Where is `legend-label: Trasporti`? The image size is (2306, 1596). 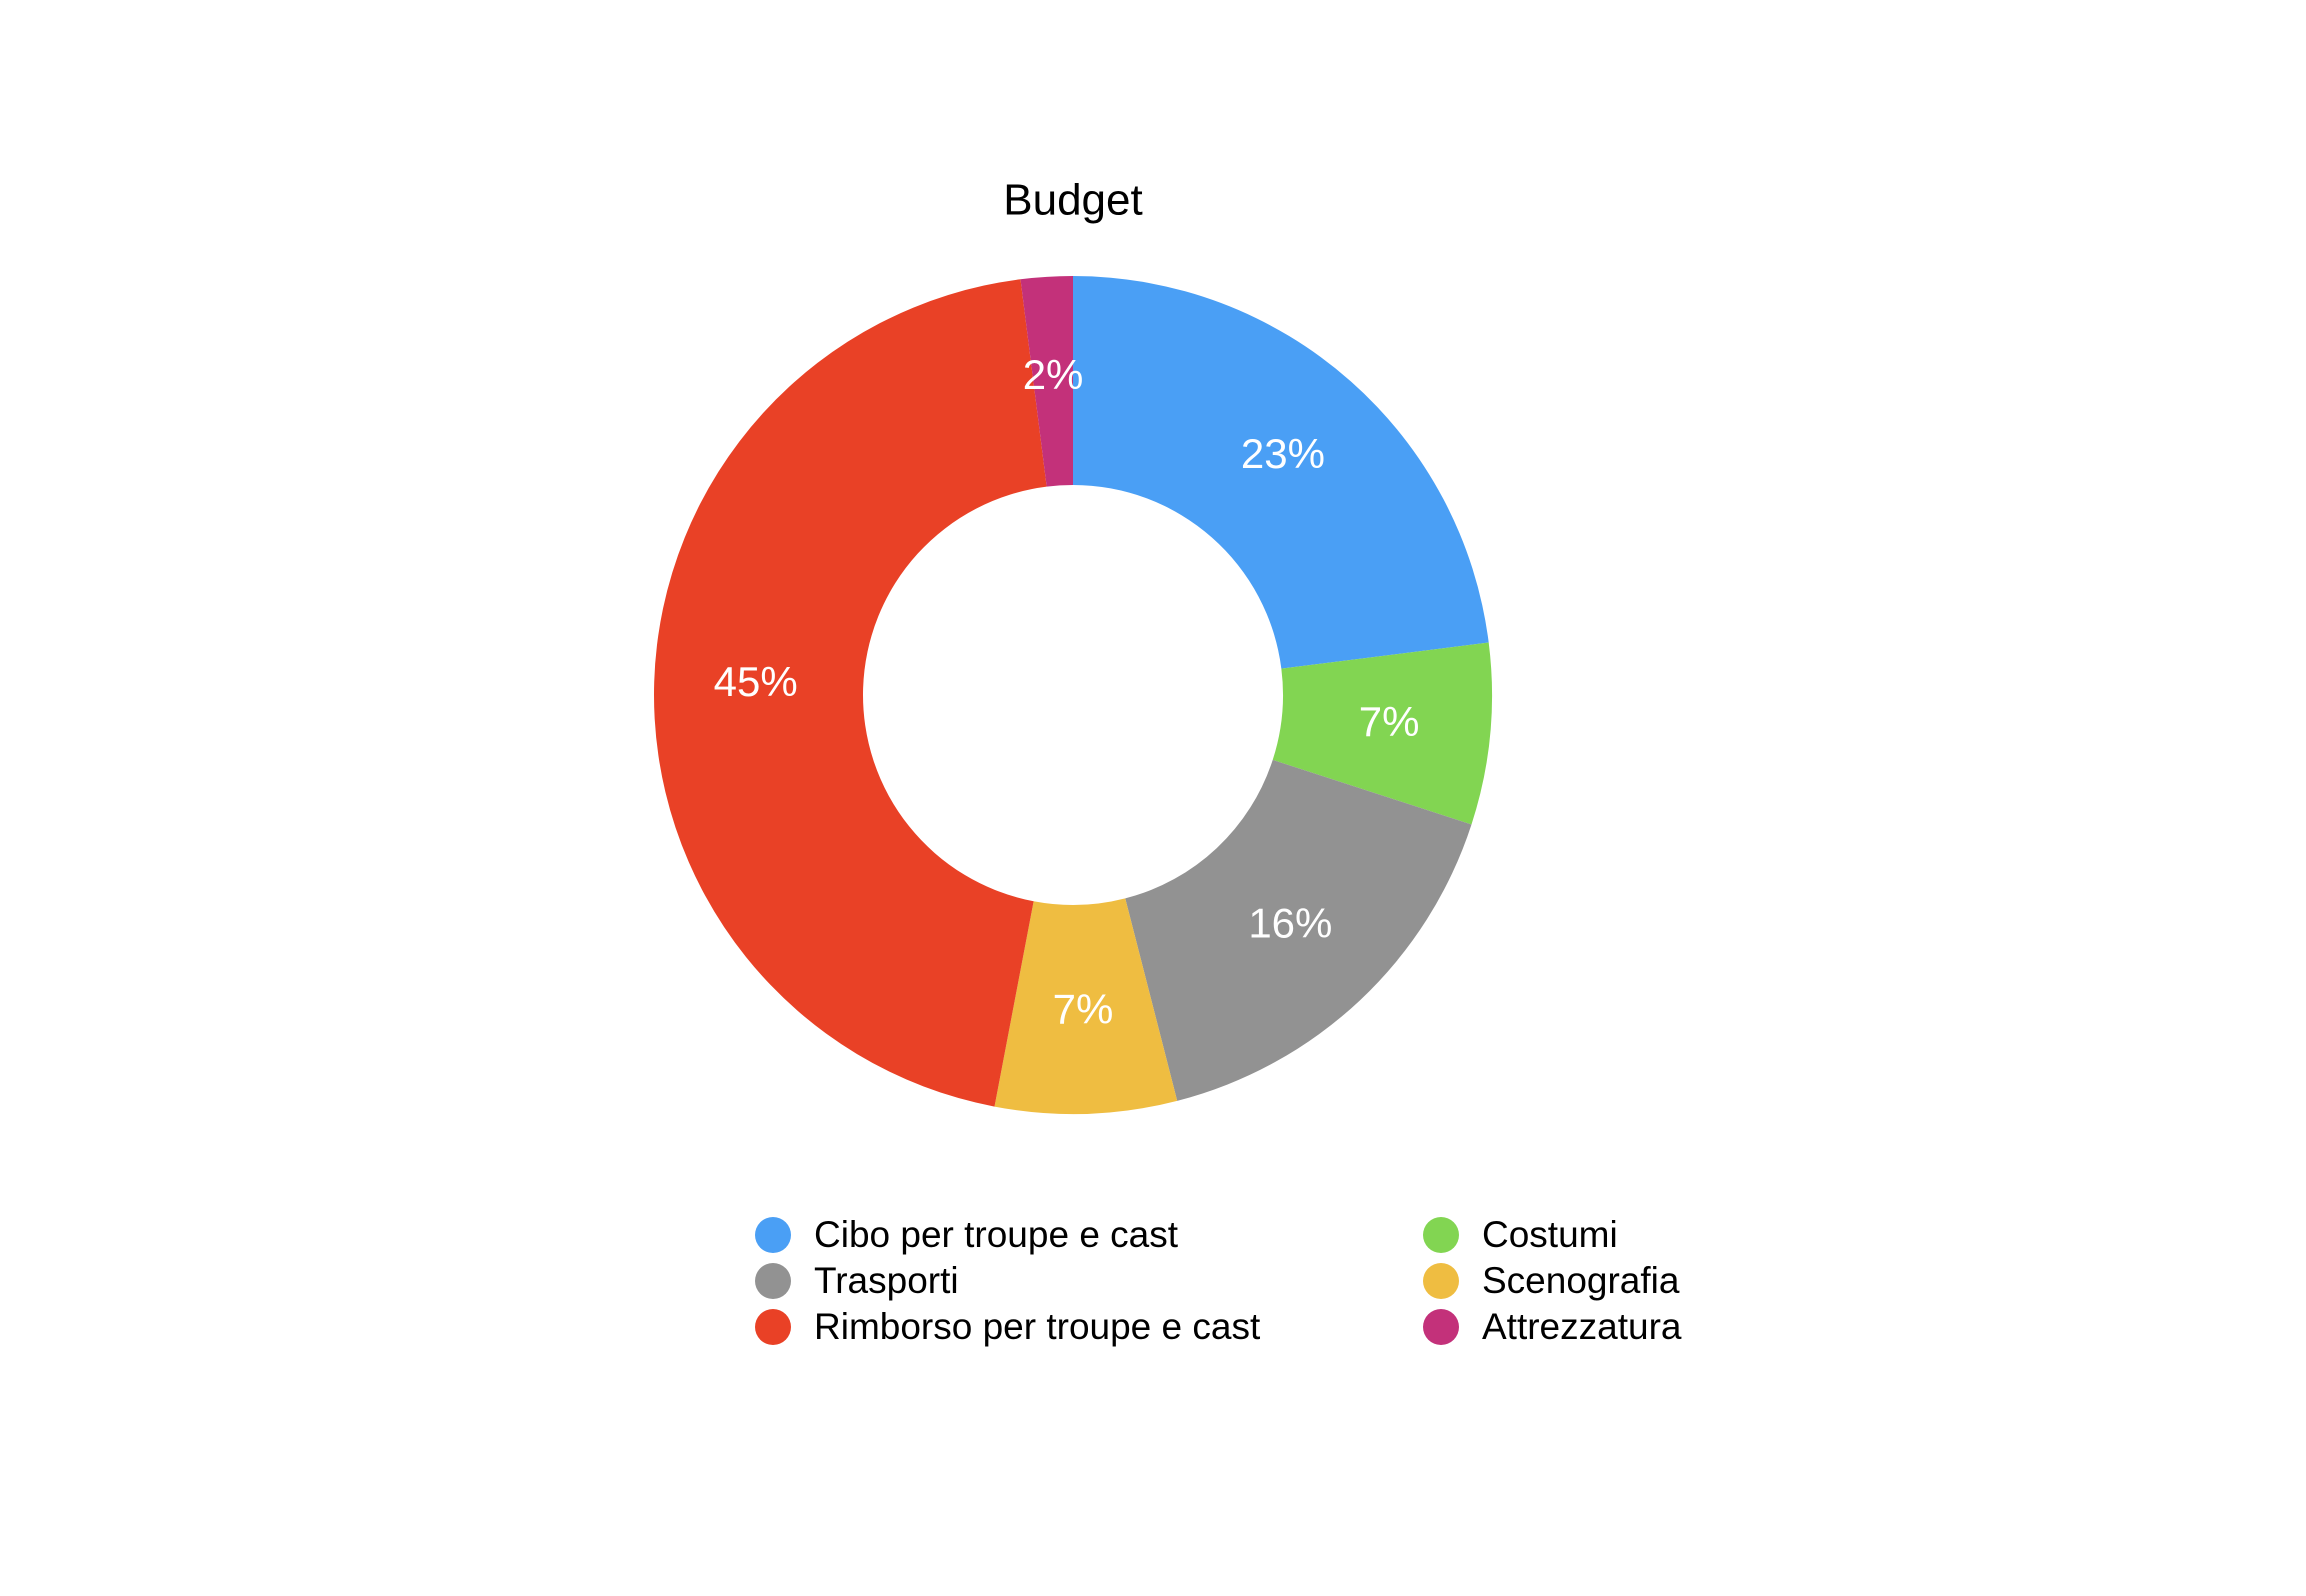
legend-label: Trasporti is located at coordinates (886, 1280).